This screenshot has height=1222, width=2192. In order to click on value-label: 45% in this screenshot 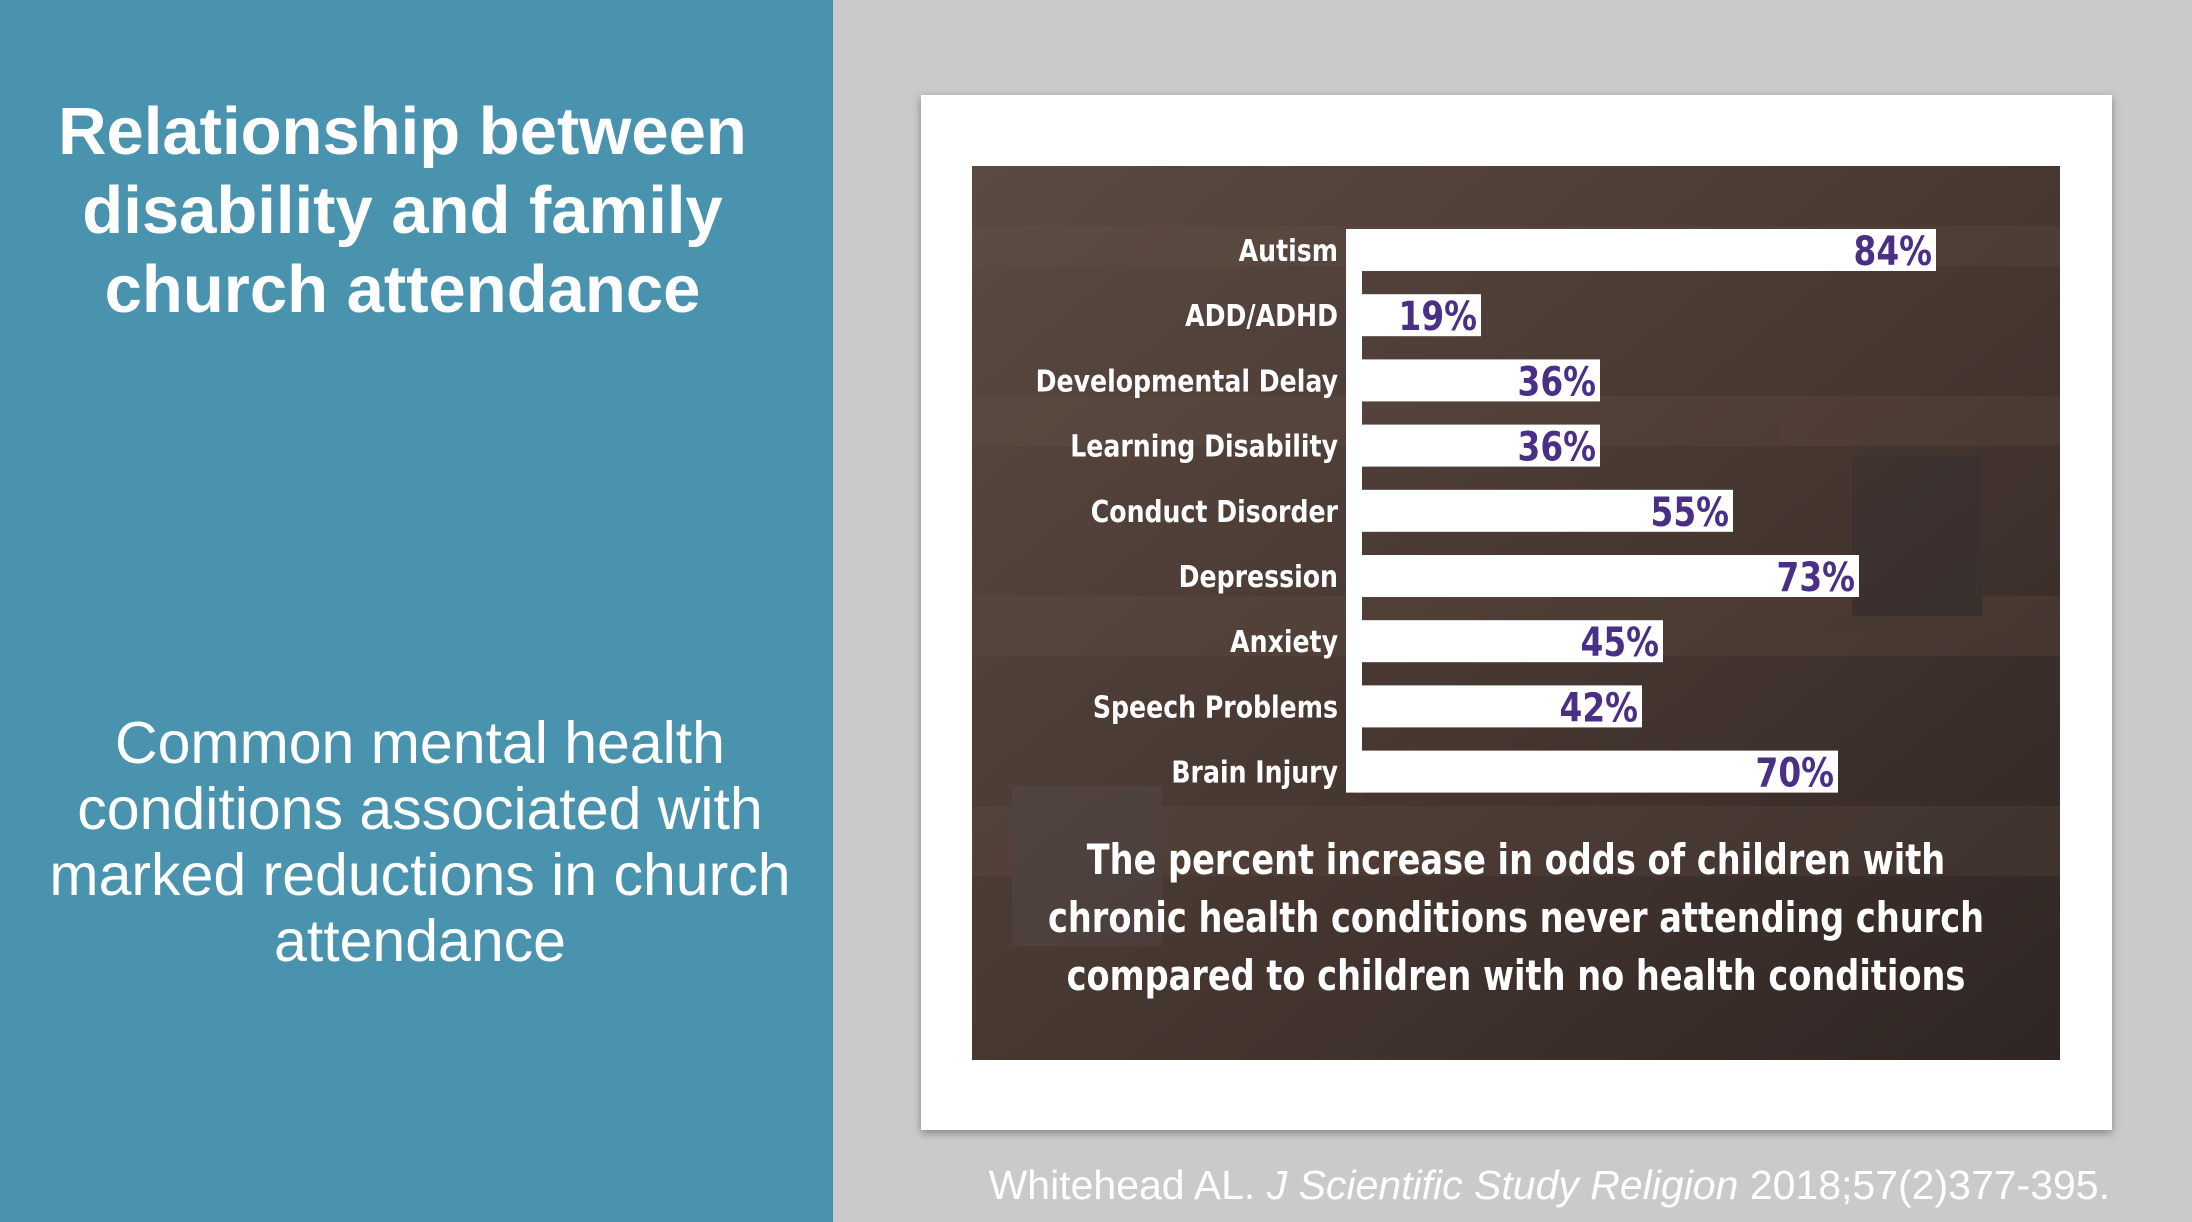, I will do `click(1620, 642)`.